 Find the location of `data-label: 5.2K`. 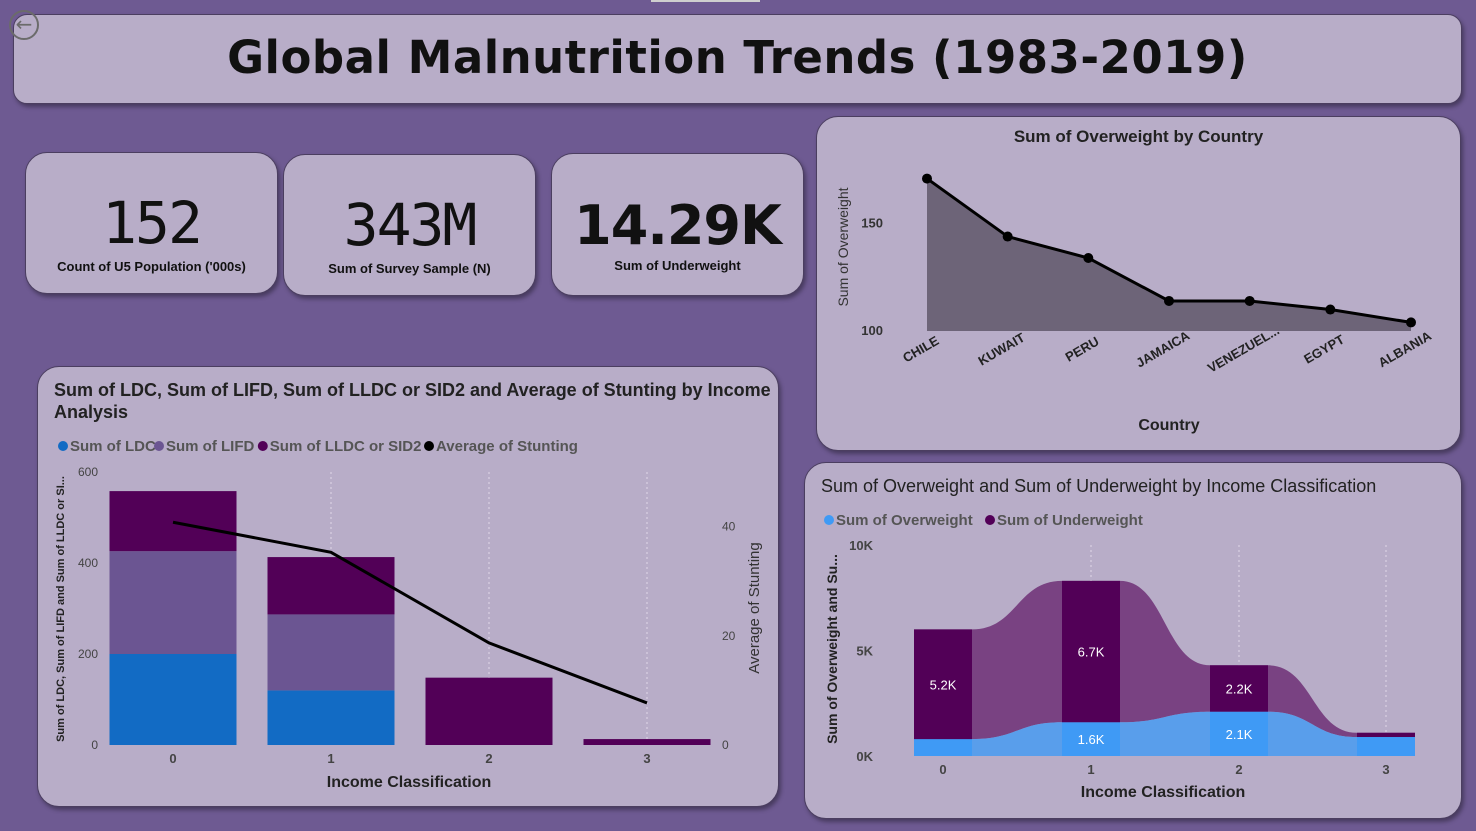

data-label: 5.2K is located at coordinates (943, 684).